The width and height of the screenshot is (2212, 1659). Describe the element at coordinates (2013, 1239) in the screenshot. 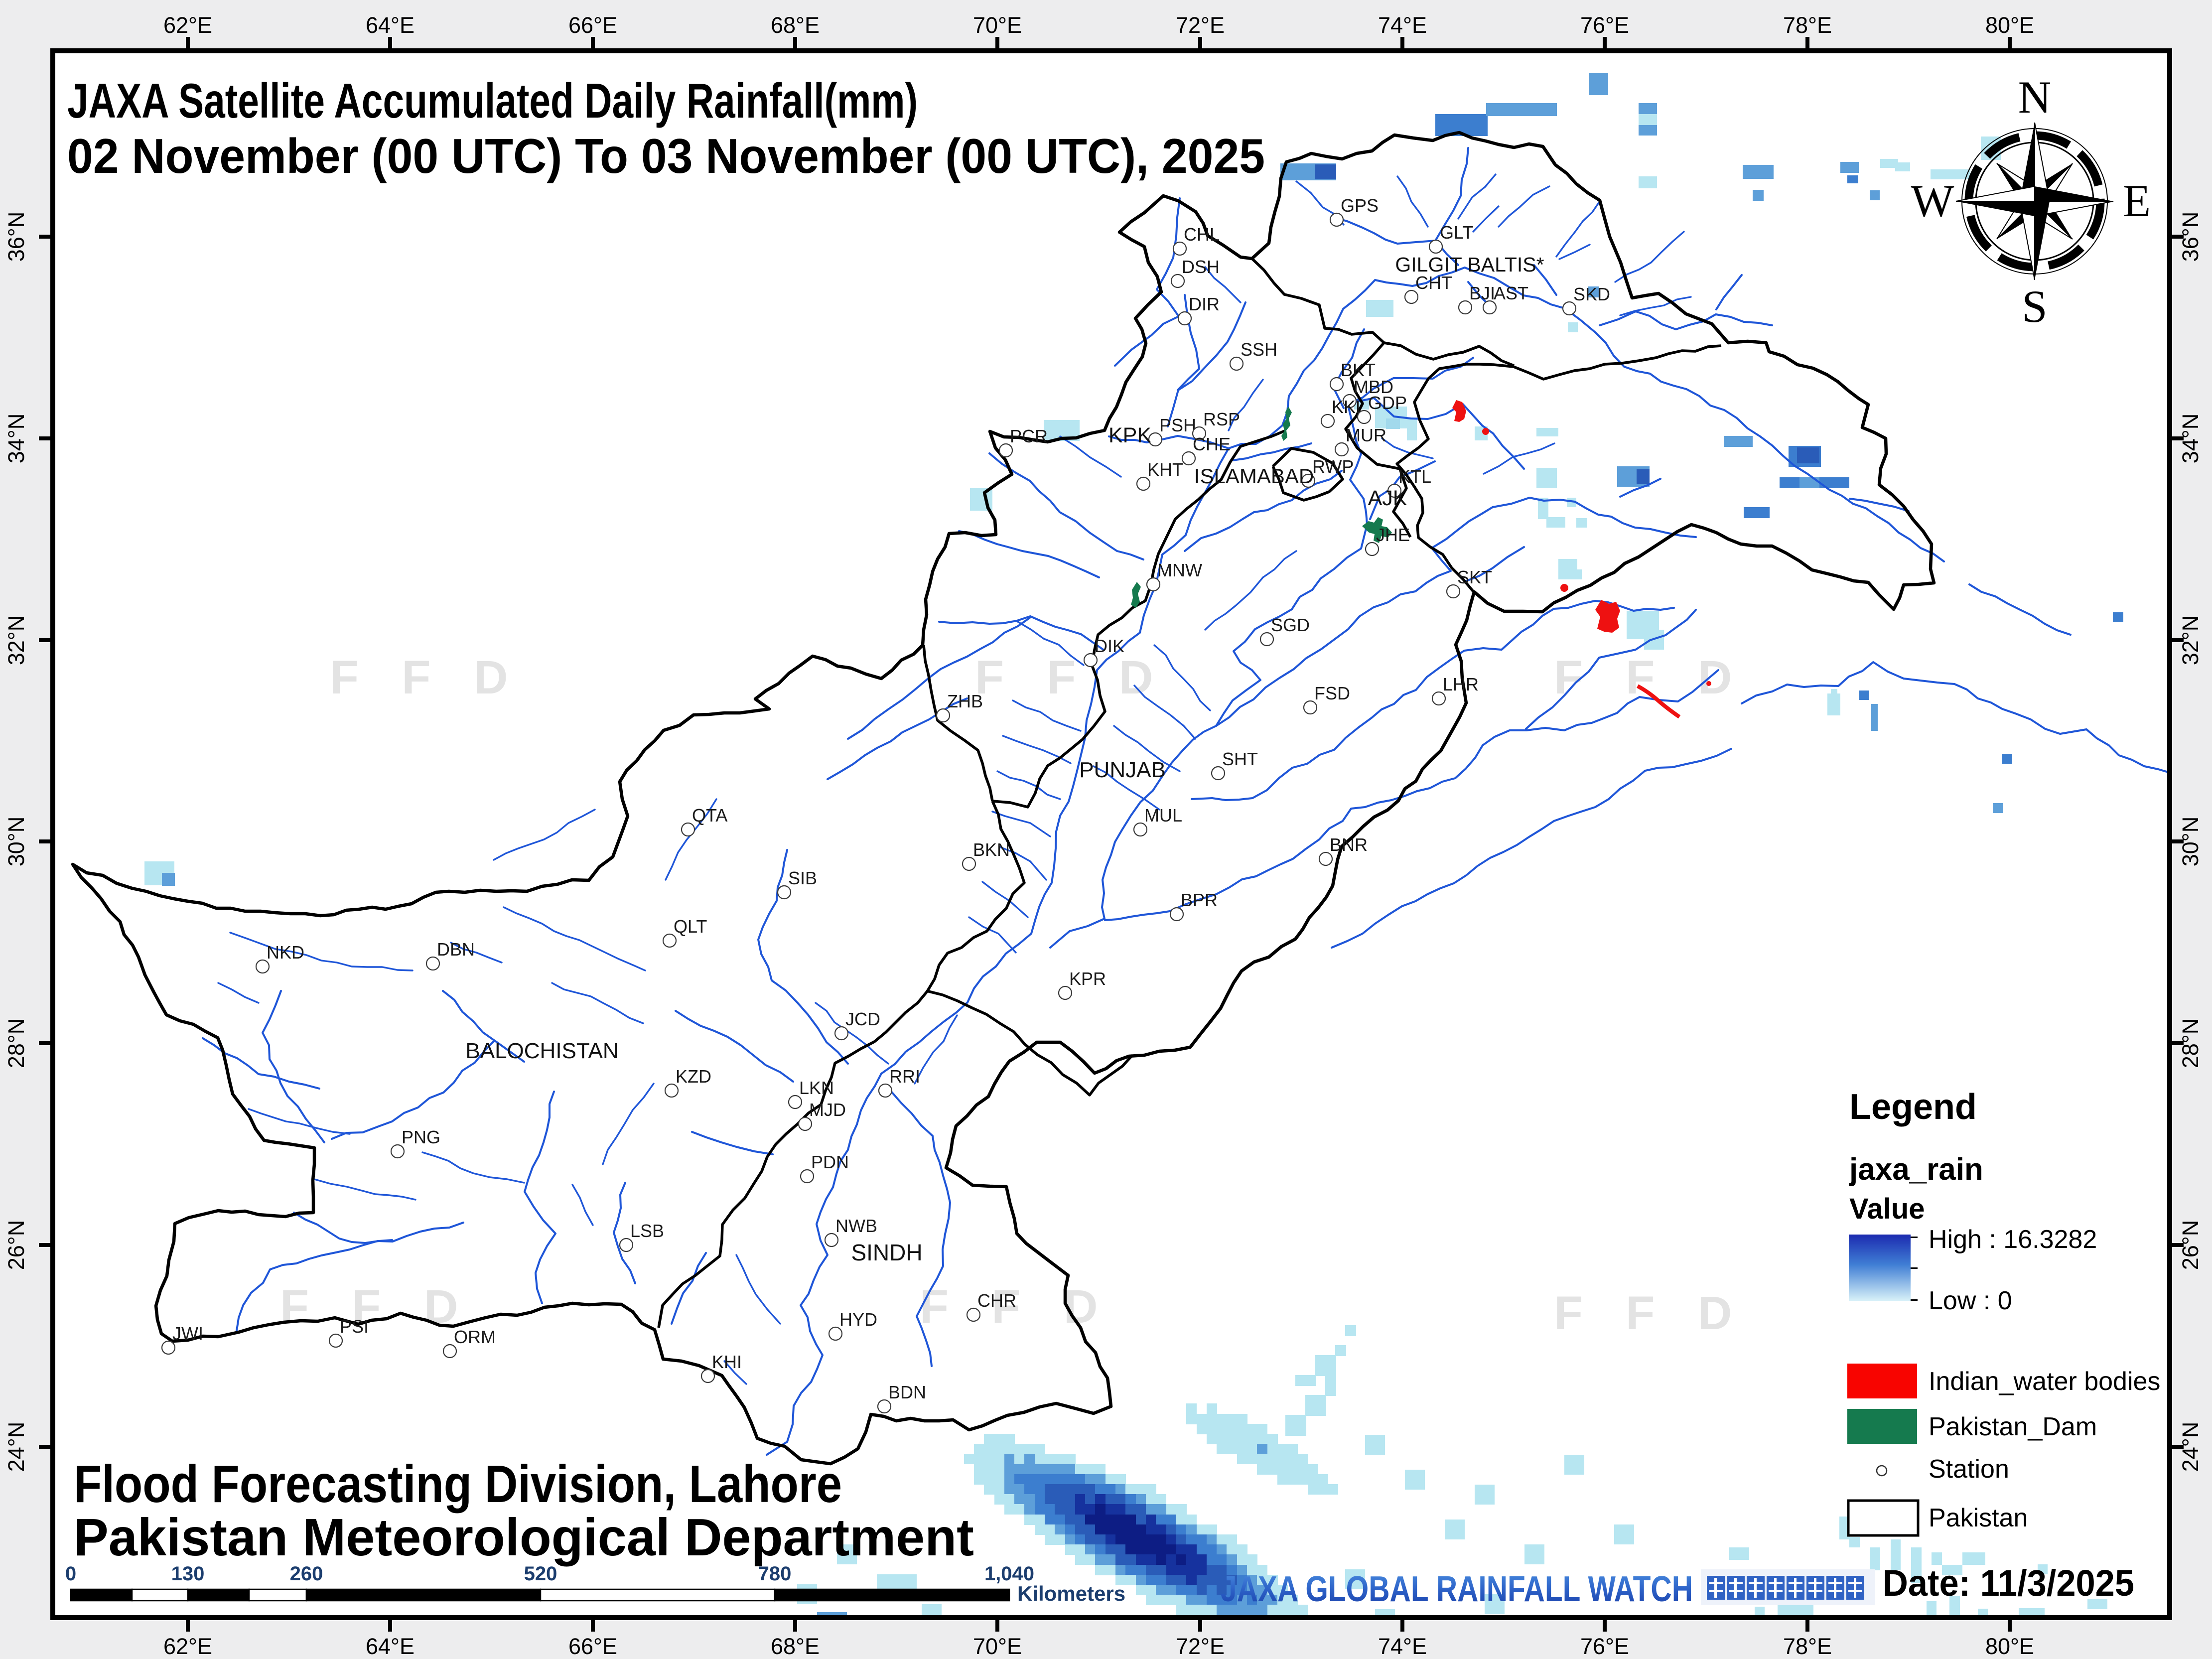

I see `svg-text: High : 16.3282` at that location.